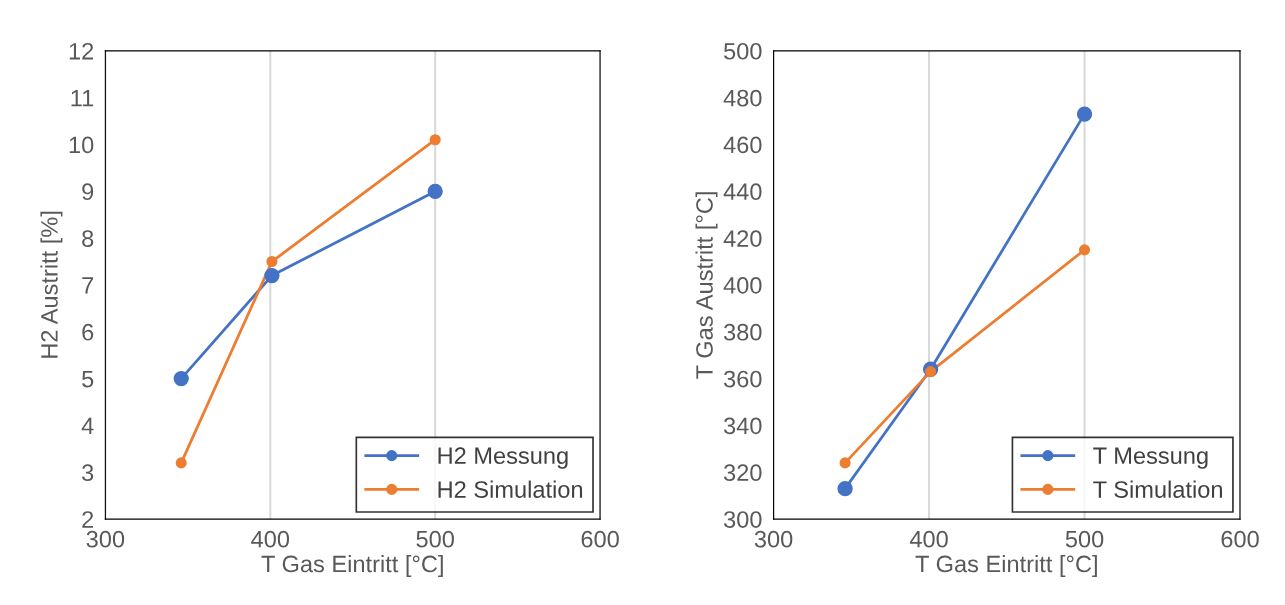  Describe the element at coordinates (510, 489) in the screenshot. I see `legend-label: H2 Simulation` at that location.